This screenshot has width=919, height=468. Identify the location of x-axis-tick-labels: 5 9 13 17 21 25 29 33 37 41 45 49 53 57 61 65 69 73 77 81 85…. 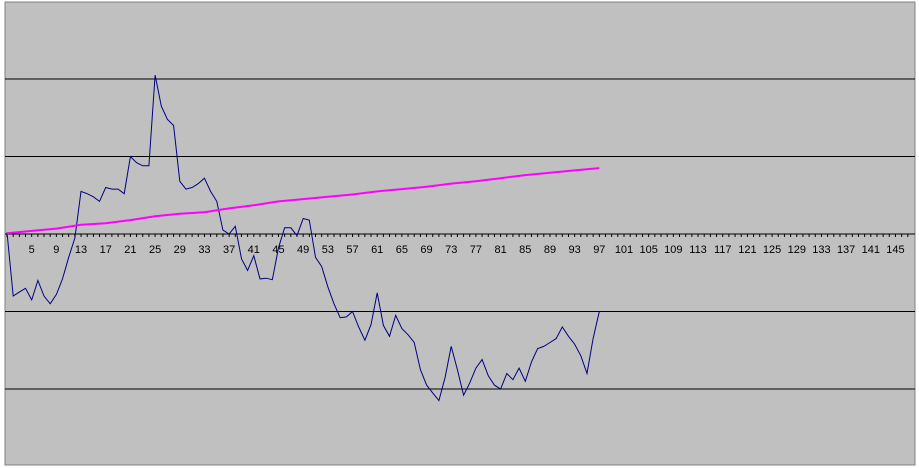
(467, 250).